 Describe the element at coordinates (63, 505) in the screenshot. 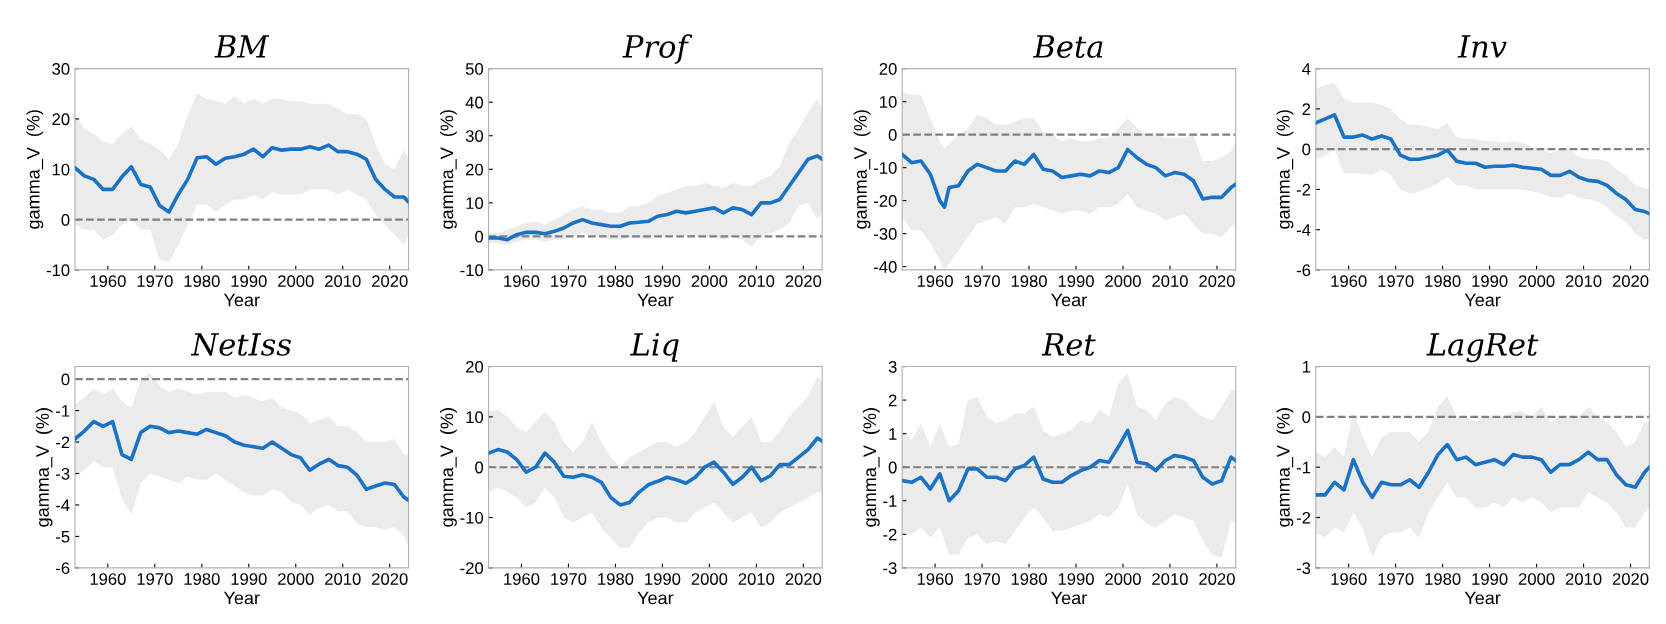

I see `y-tick-label: -4` at that location.